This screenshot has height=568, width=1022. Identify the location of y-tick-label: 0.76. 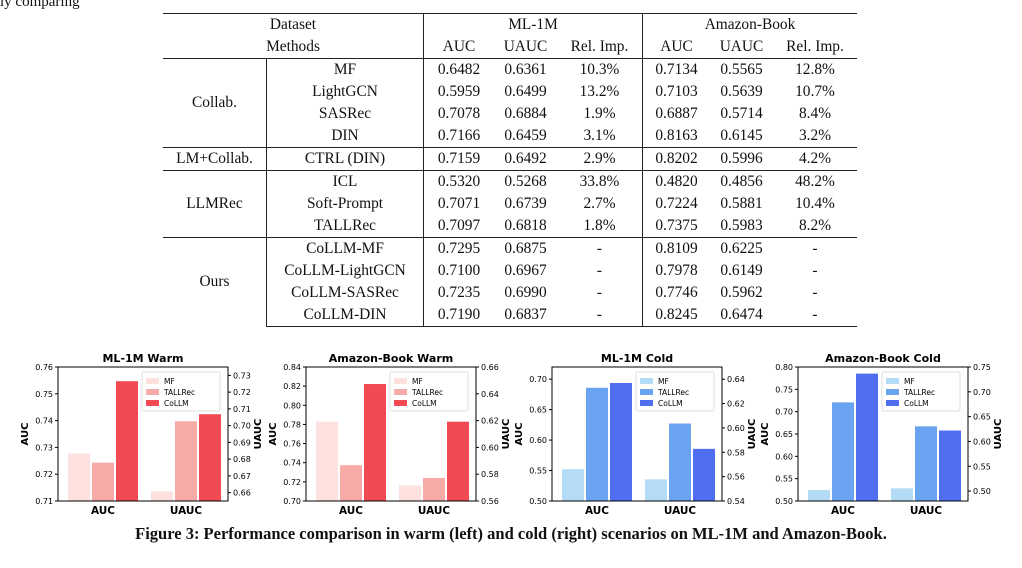
(44, 367).